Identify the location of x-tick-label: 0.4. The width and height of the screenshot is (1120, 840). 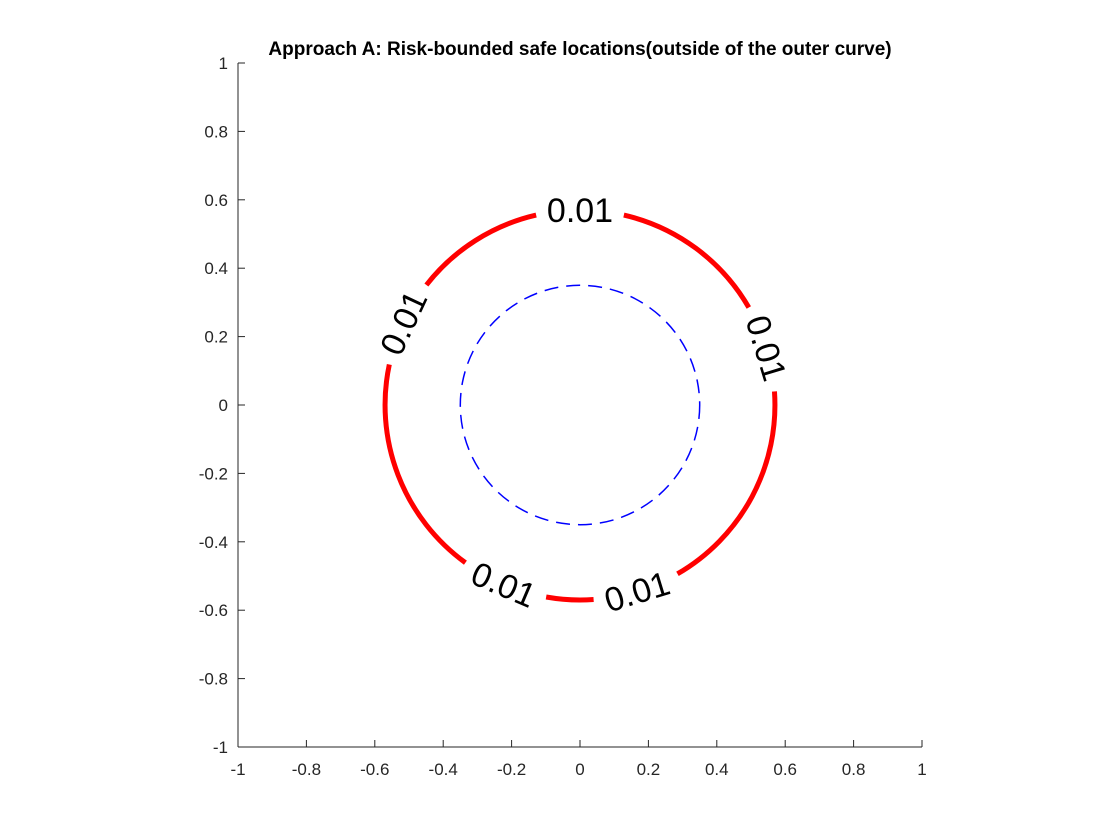
(717, 769).